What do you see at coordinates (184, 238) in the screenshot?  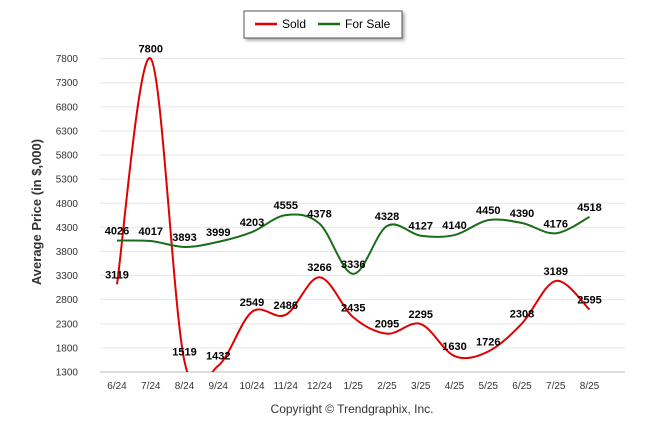 I see `data-label: 3893` at bounding box center [184, 238].